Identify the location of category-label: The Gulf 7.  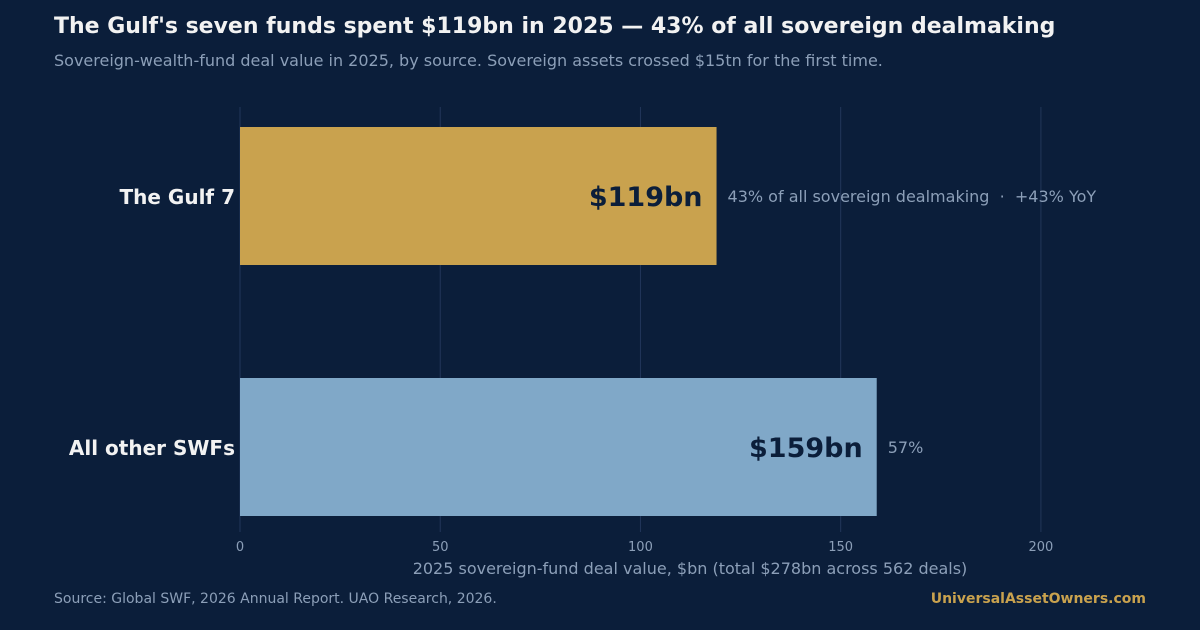
(178, 197).